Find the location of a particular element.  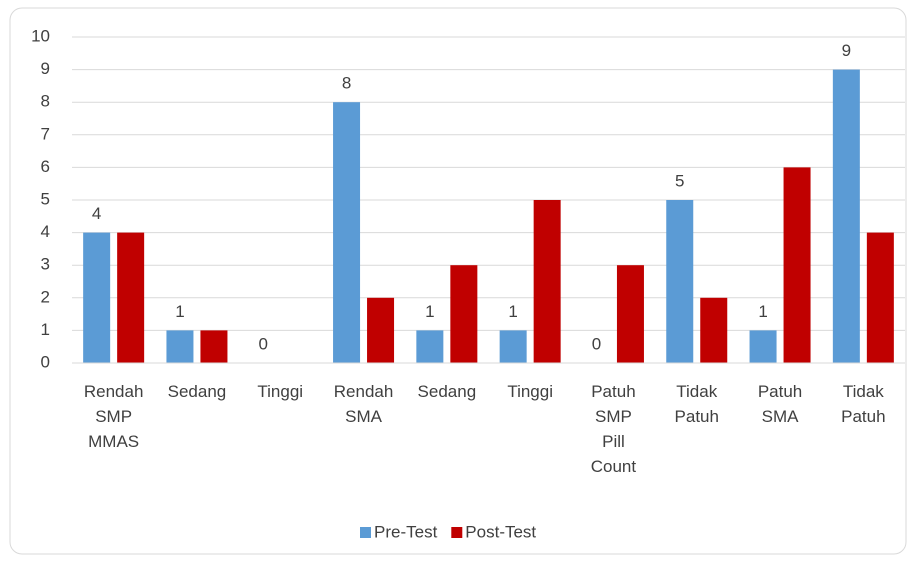

y-tick-label: 1 is located at coordinates (45, 329).